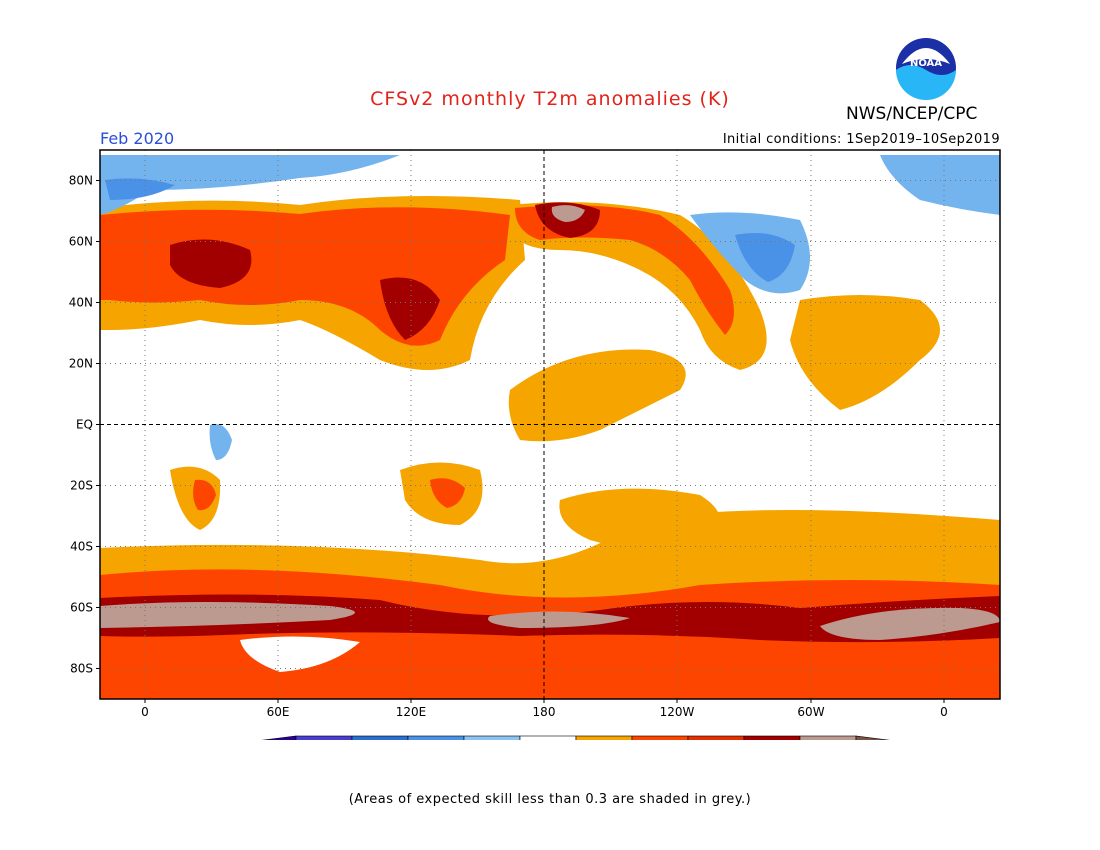 The image size is (1100, 850). What do you see at coordinates (447, 493) in the screenshot?
I see `australia-strong-warm` at bounding box center [447, 493].